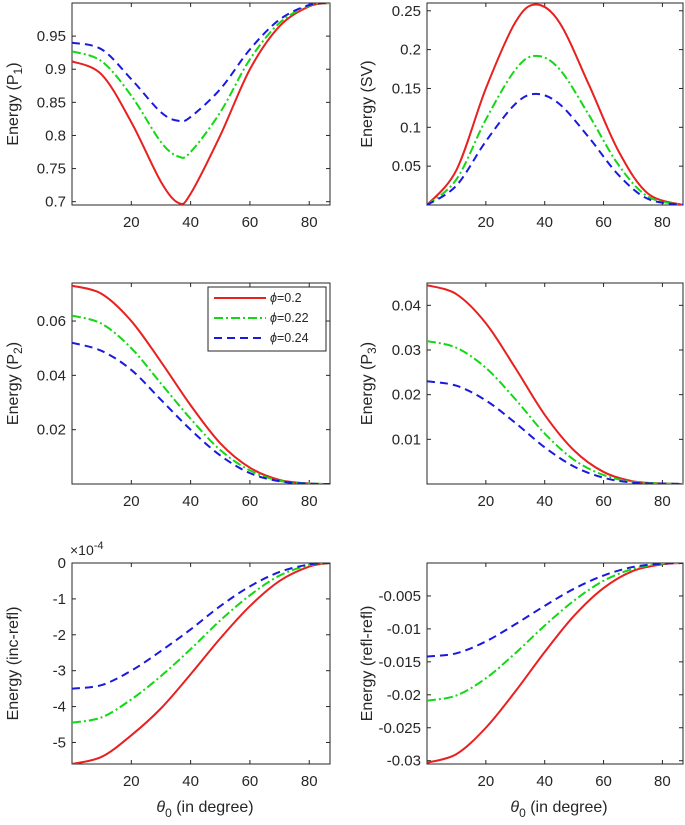  What do you see at coordinates (87, 549) in the screenshot?
I see `sci-multiplier: ×10⁻⁴` at bounding box center [87, 549].